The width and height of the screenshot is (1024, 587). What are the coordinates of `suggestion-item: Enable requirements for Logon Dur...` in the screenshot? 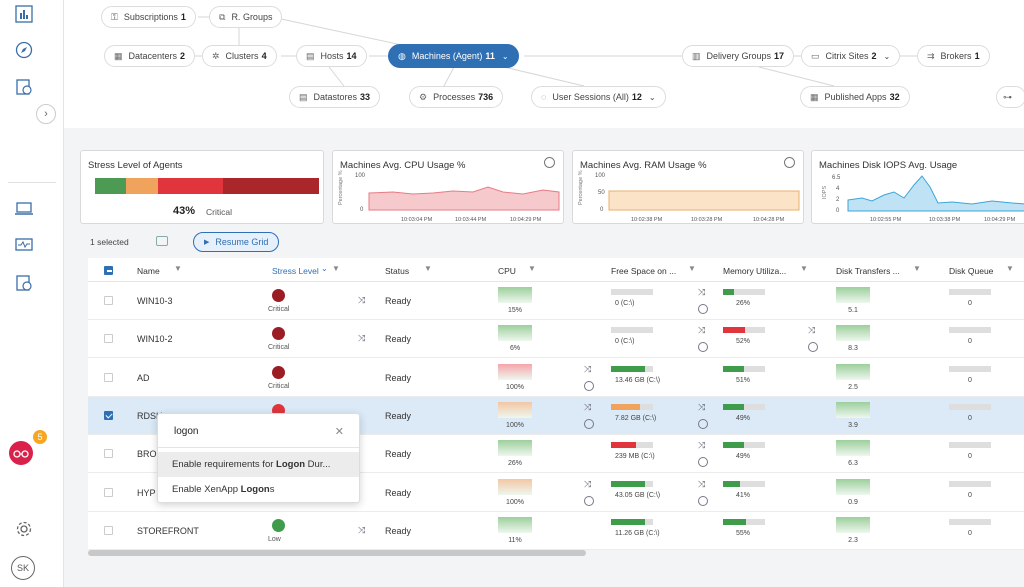 It's located at (258, 464).